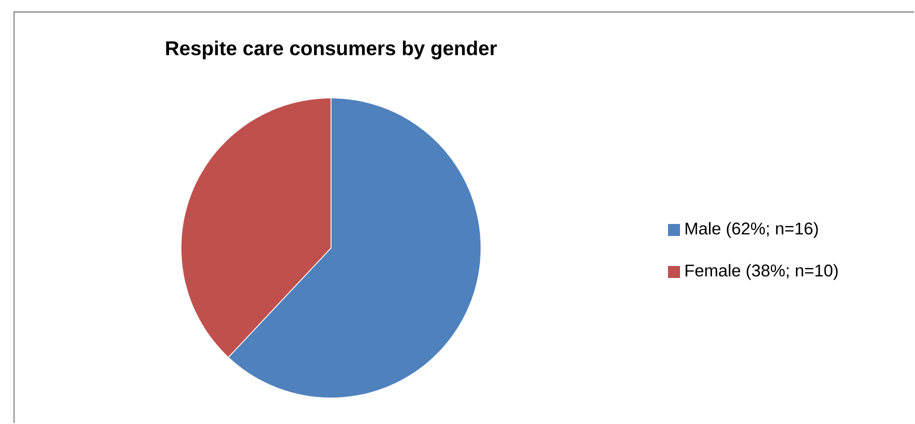  What do you see at coordinates (762, 272) in the screenshot?
I see `legend-label: Female (38%; n=10)` at bounding box center [762, 272].